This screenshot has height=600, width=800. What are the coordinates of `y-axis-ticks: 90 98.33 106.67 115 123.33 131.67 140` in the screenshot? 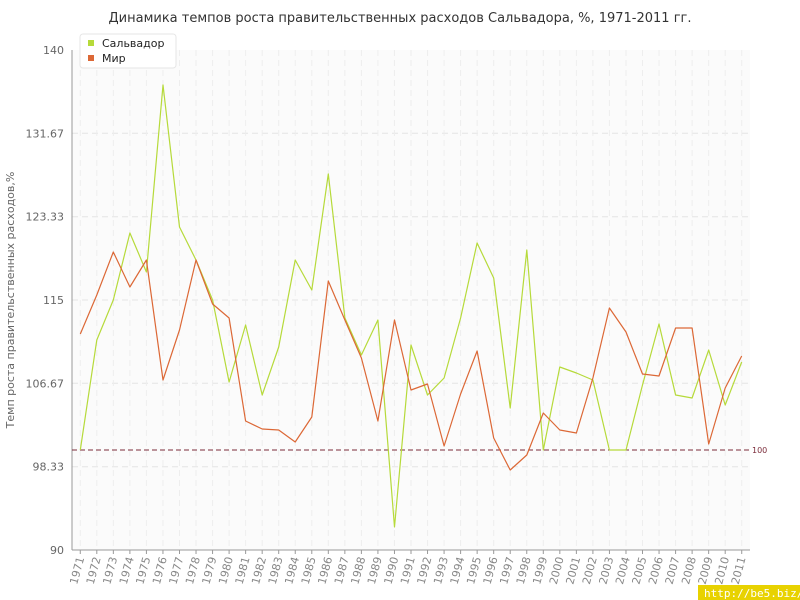 It's located at (45, 300).